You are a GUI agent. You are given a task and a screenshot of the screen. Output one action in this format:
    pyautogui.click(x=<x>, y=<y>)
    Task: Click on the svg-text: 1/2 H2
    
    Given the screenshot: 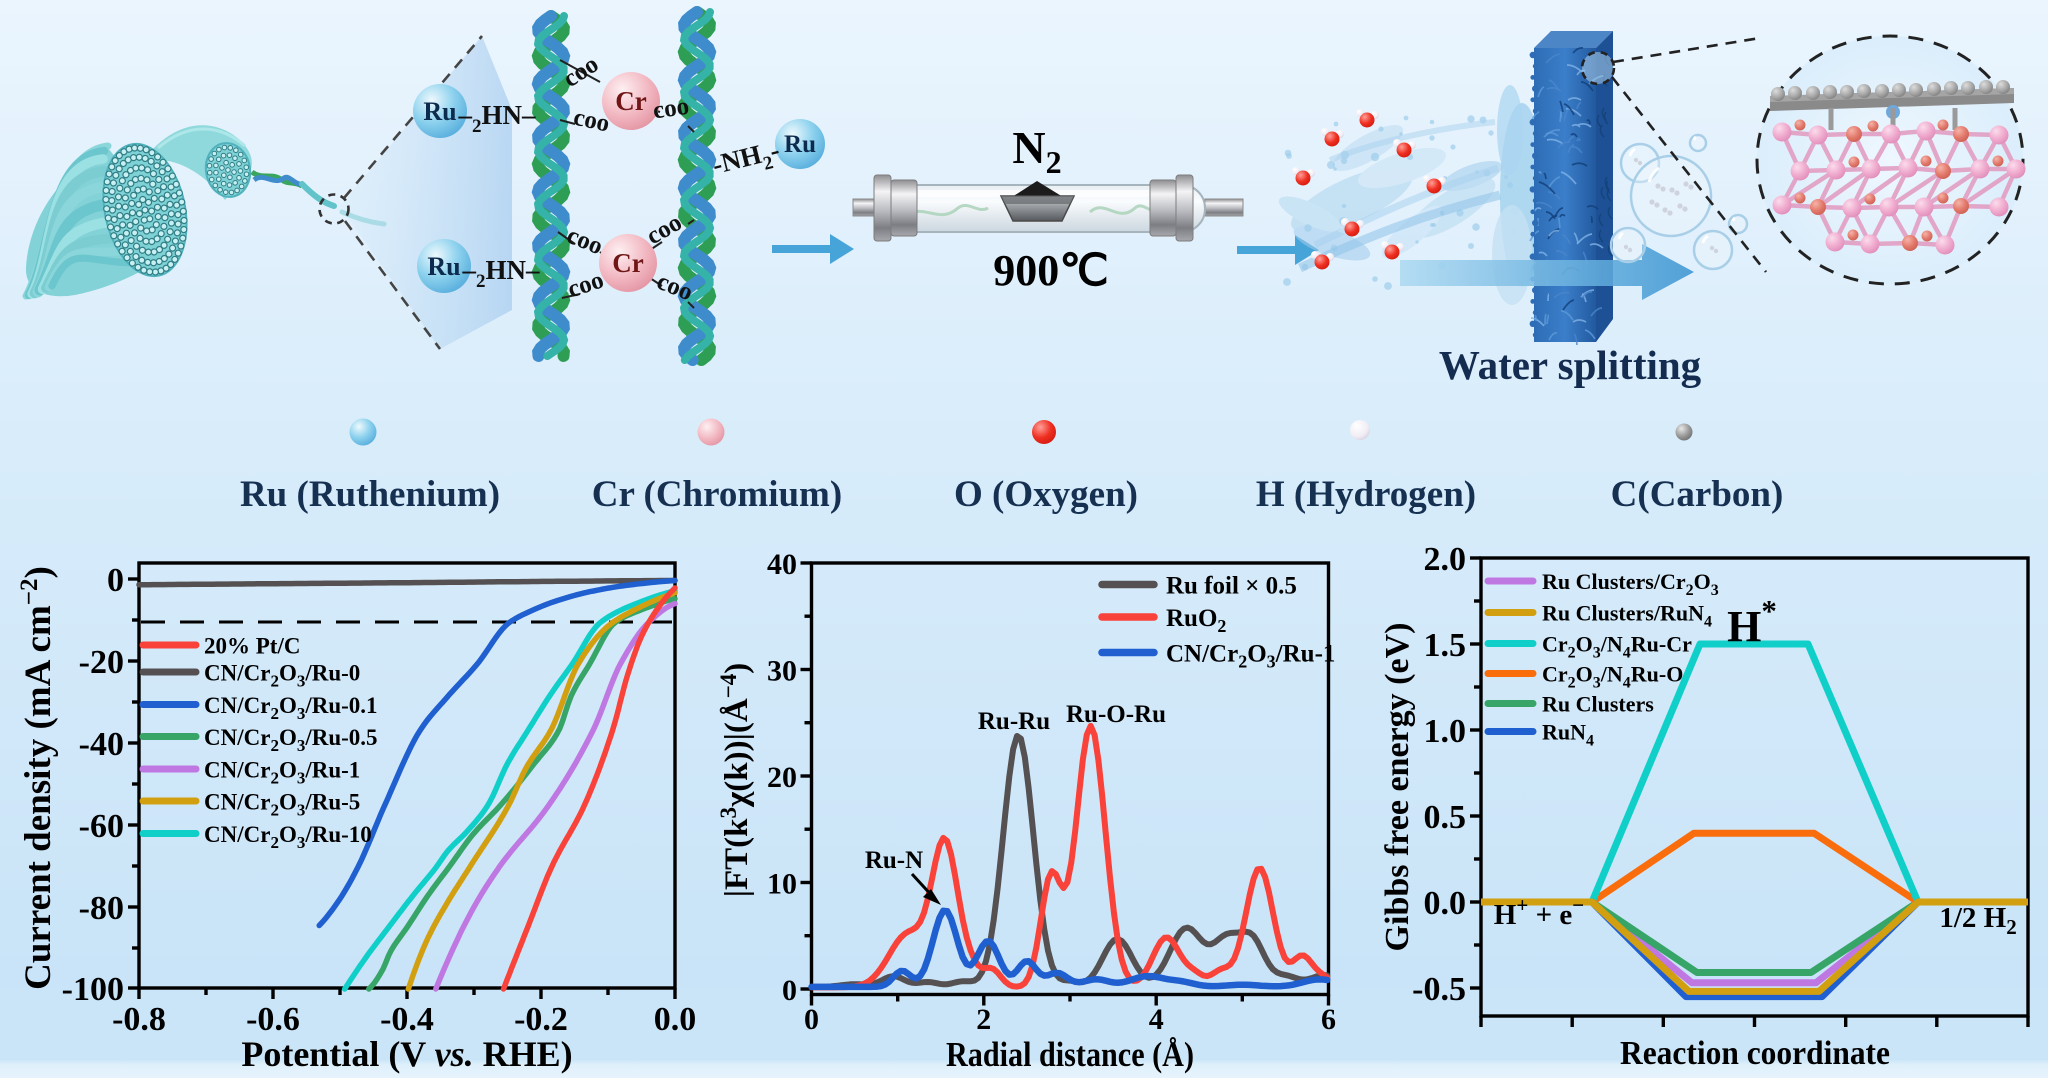 What is the action you would take?
    pyautogui.click(x=1977, y=920)
    